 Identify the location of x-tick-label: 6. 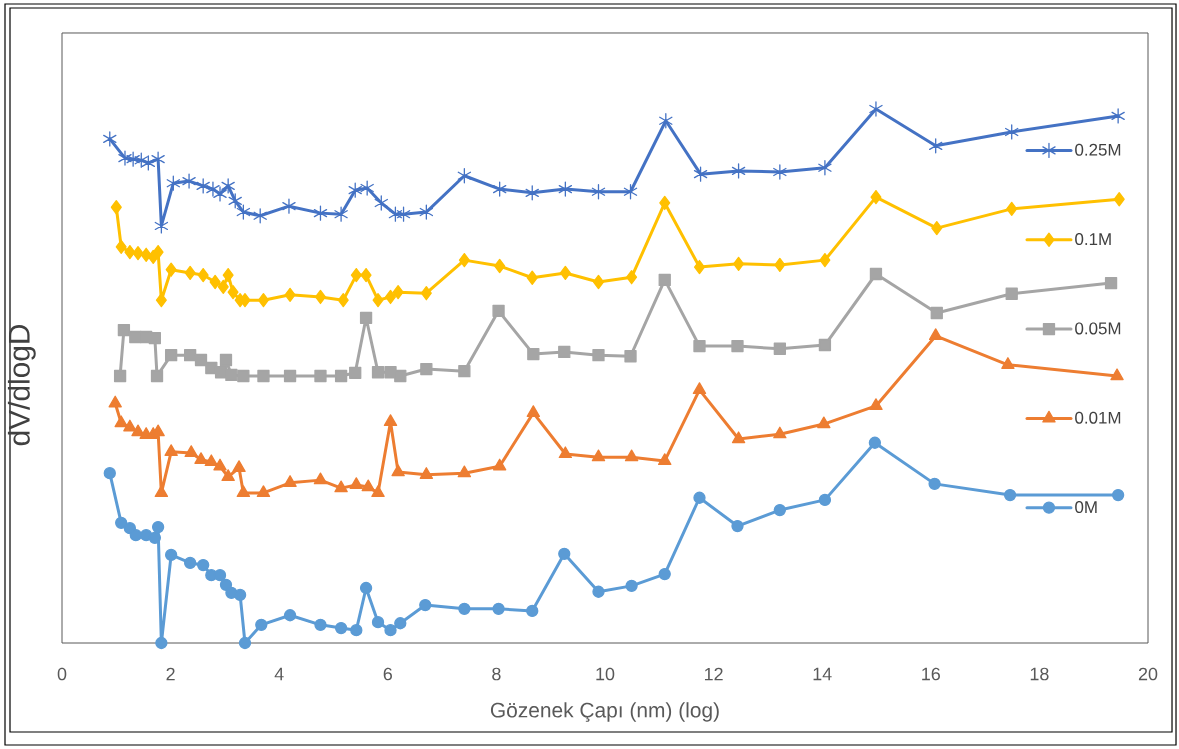
(387, 674).